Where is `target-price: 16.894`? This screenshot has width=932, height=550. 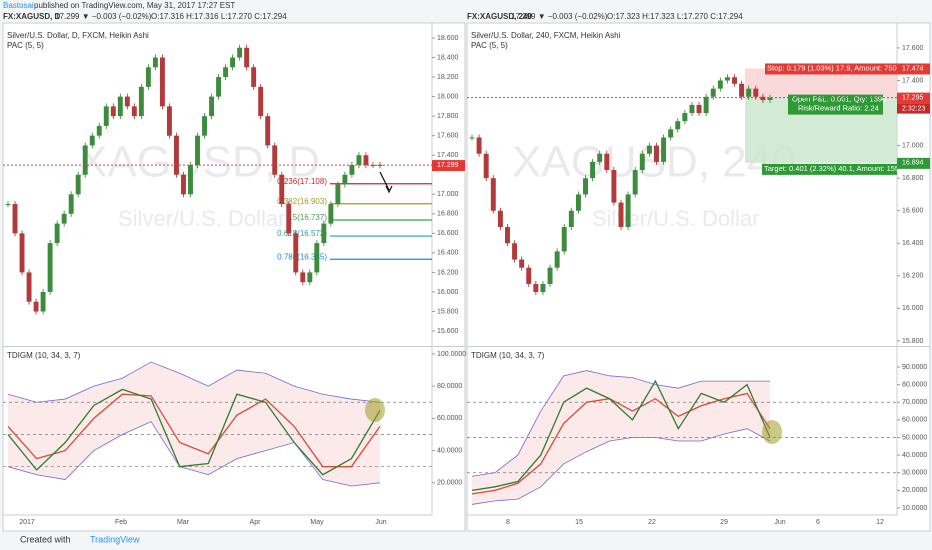 target-price: 16.894 is located at coordinates (913, 163).